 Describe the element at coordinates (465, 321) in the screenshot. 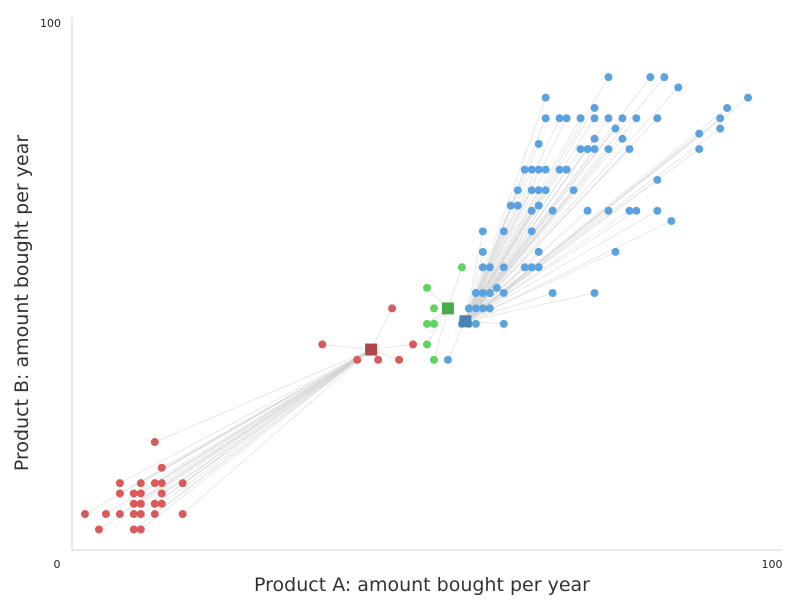

I see `cluster-centroid` at that location.